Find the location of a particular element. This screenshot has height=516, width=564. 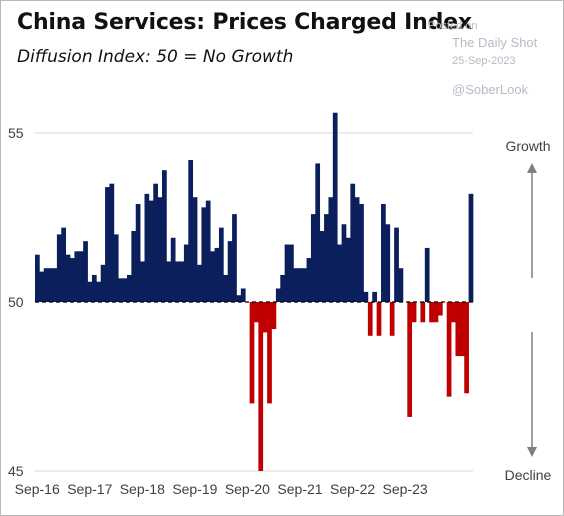

y-tick-label: 55 is located at coordinates (16, 133).